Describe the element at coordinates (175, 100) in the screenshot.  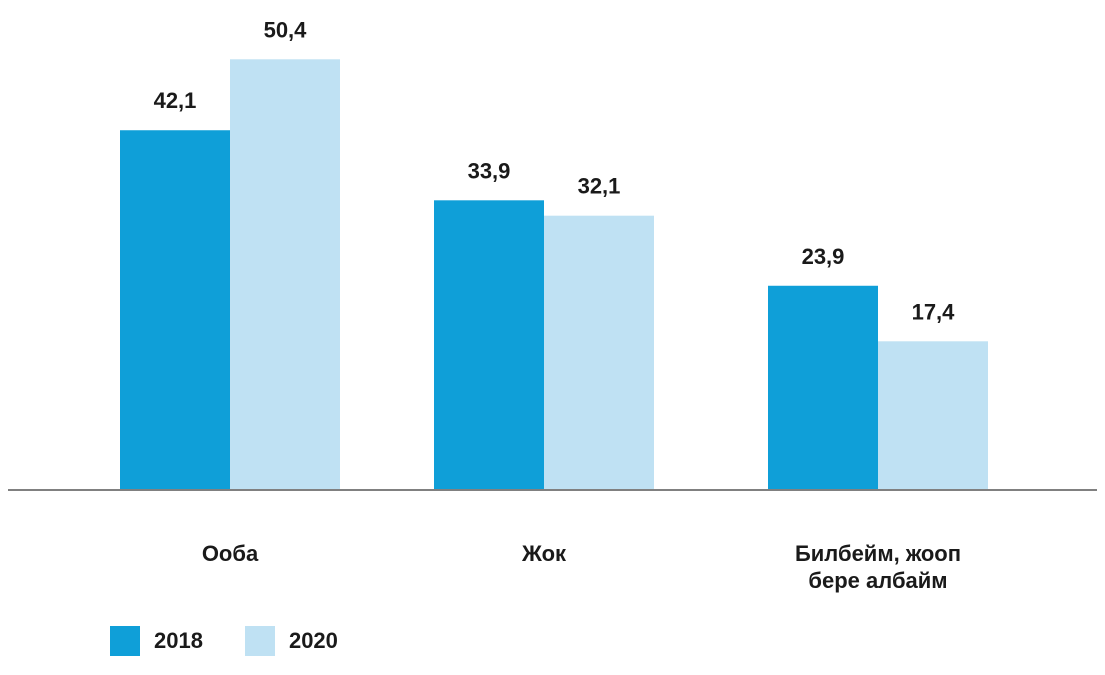
I see `data-label-2018-1: 42,1` at that location.